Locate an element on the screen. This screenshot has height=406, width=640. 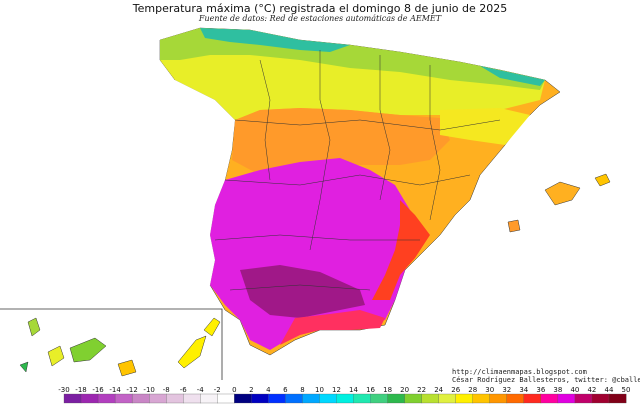
legend-tick-label: 14 is located at coordinates (353, 390).